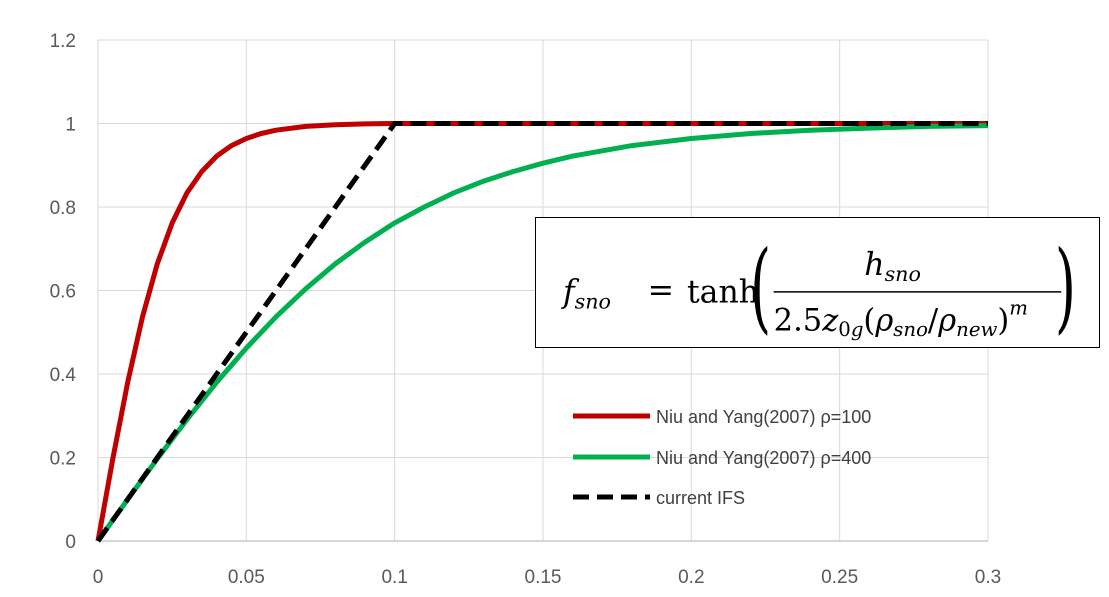 The height and width of the screenshot is (597, 1109). Describe the element at coordinates (763, 417) in the screenshot. I see `legend-label-1: Niu and Yang(2007) ρ=100` at that location.